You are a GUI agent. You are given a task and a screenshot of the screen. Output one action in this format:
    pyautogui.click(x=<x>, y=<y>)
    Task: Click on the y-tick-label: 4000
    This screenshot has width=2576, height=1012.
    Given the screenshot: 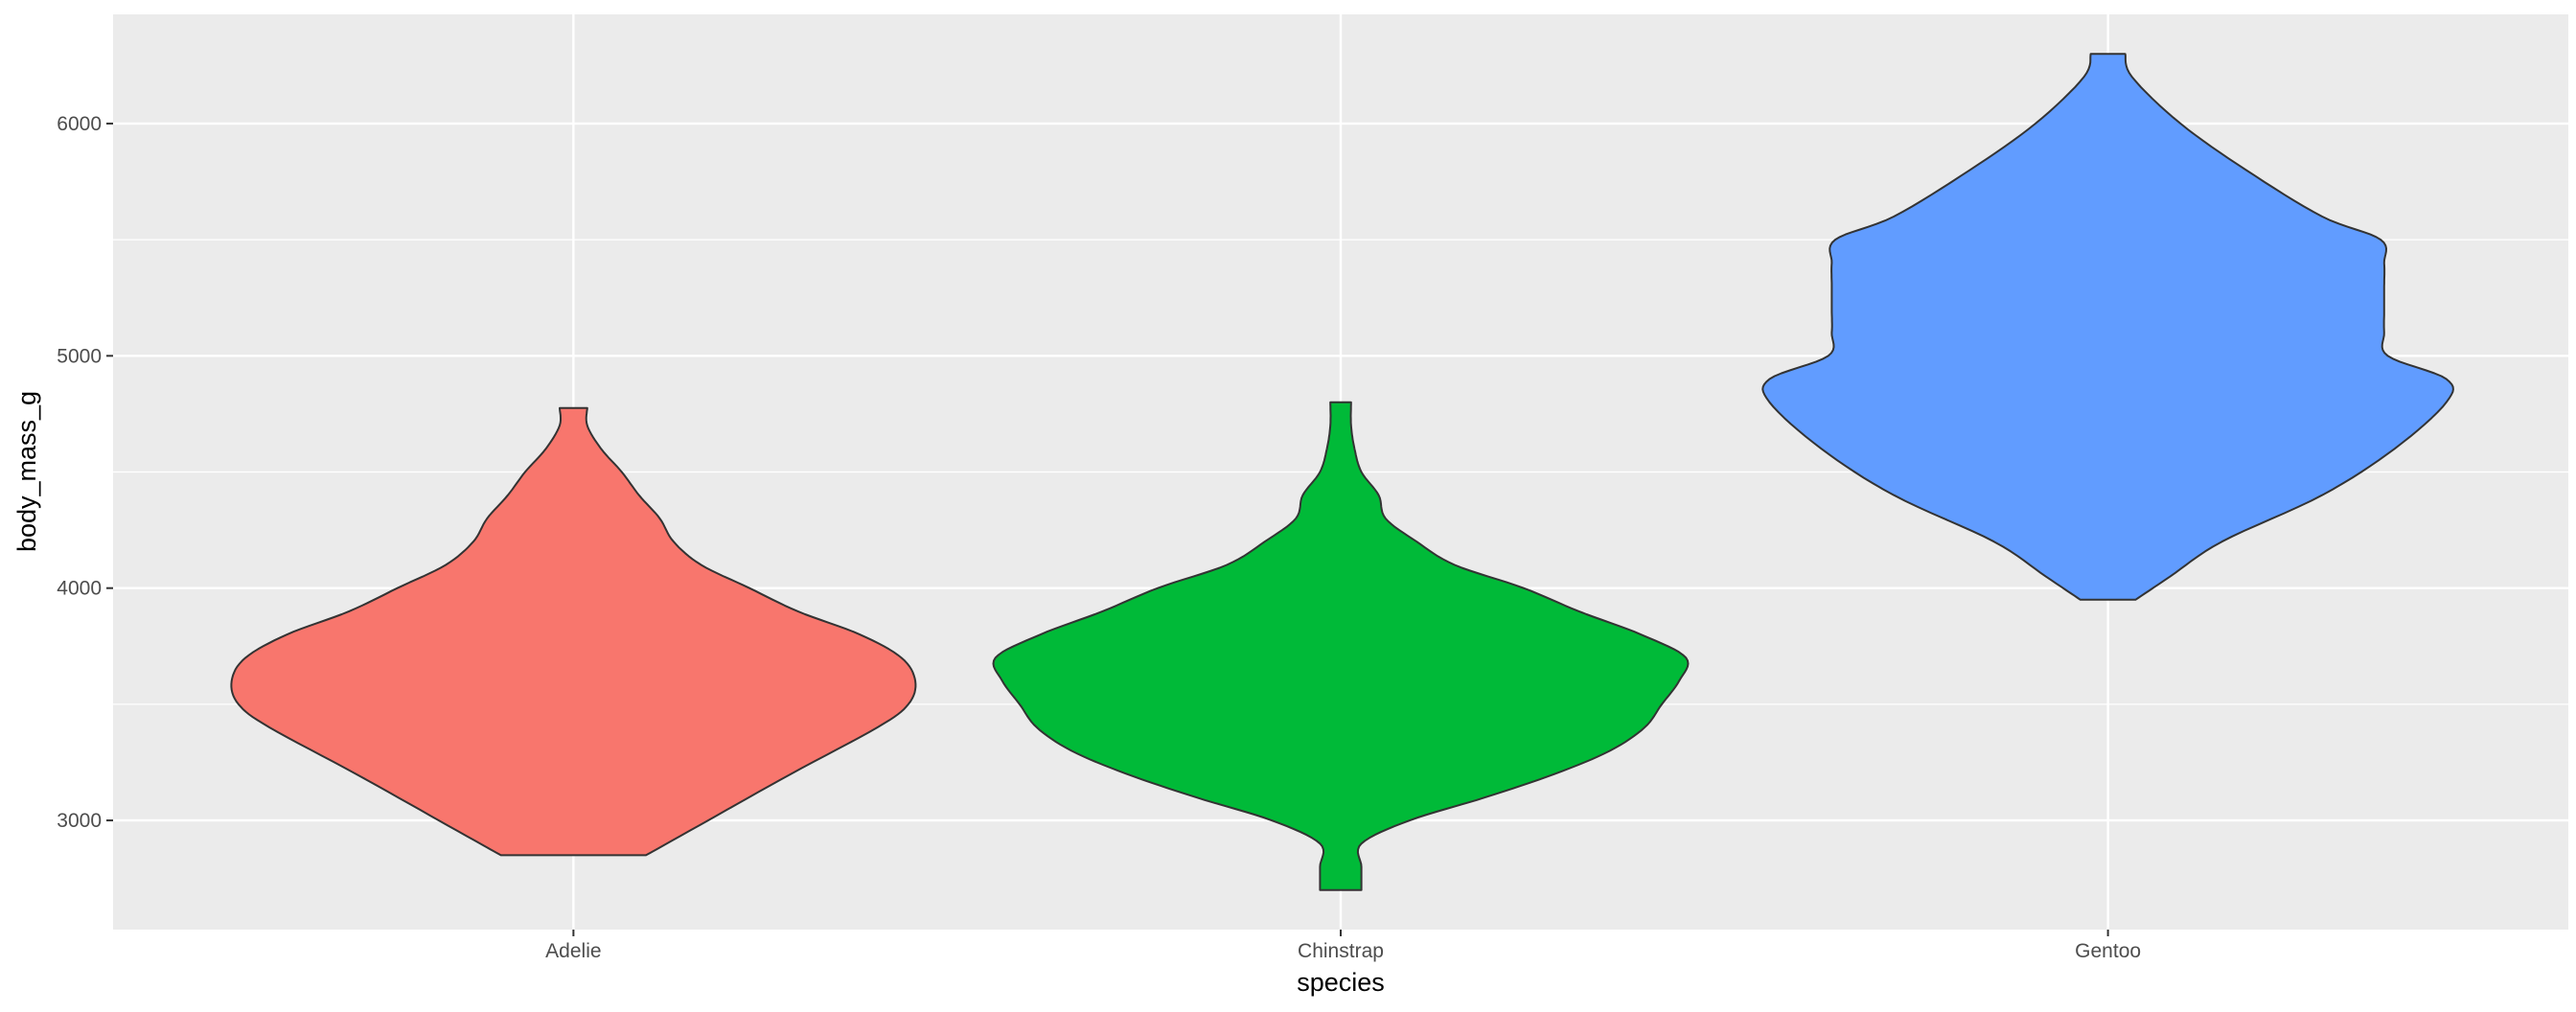 What is the action you would take?
    pyautogui.click(x=79, y=589)
    